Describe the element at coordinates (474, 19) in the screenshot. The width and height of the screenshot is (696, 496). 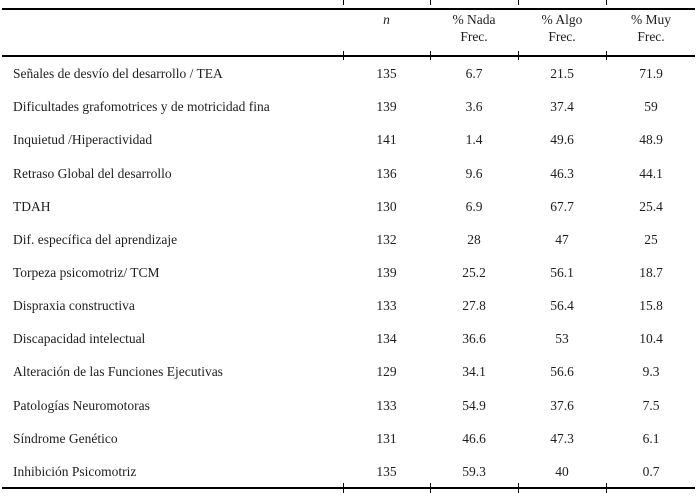
I see `header-nada-line1: % Nada` at that location.